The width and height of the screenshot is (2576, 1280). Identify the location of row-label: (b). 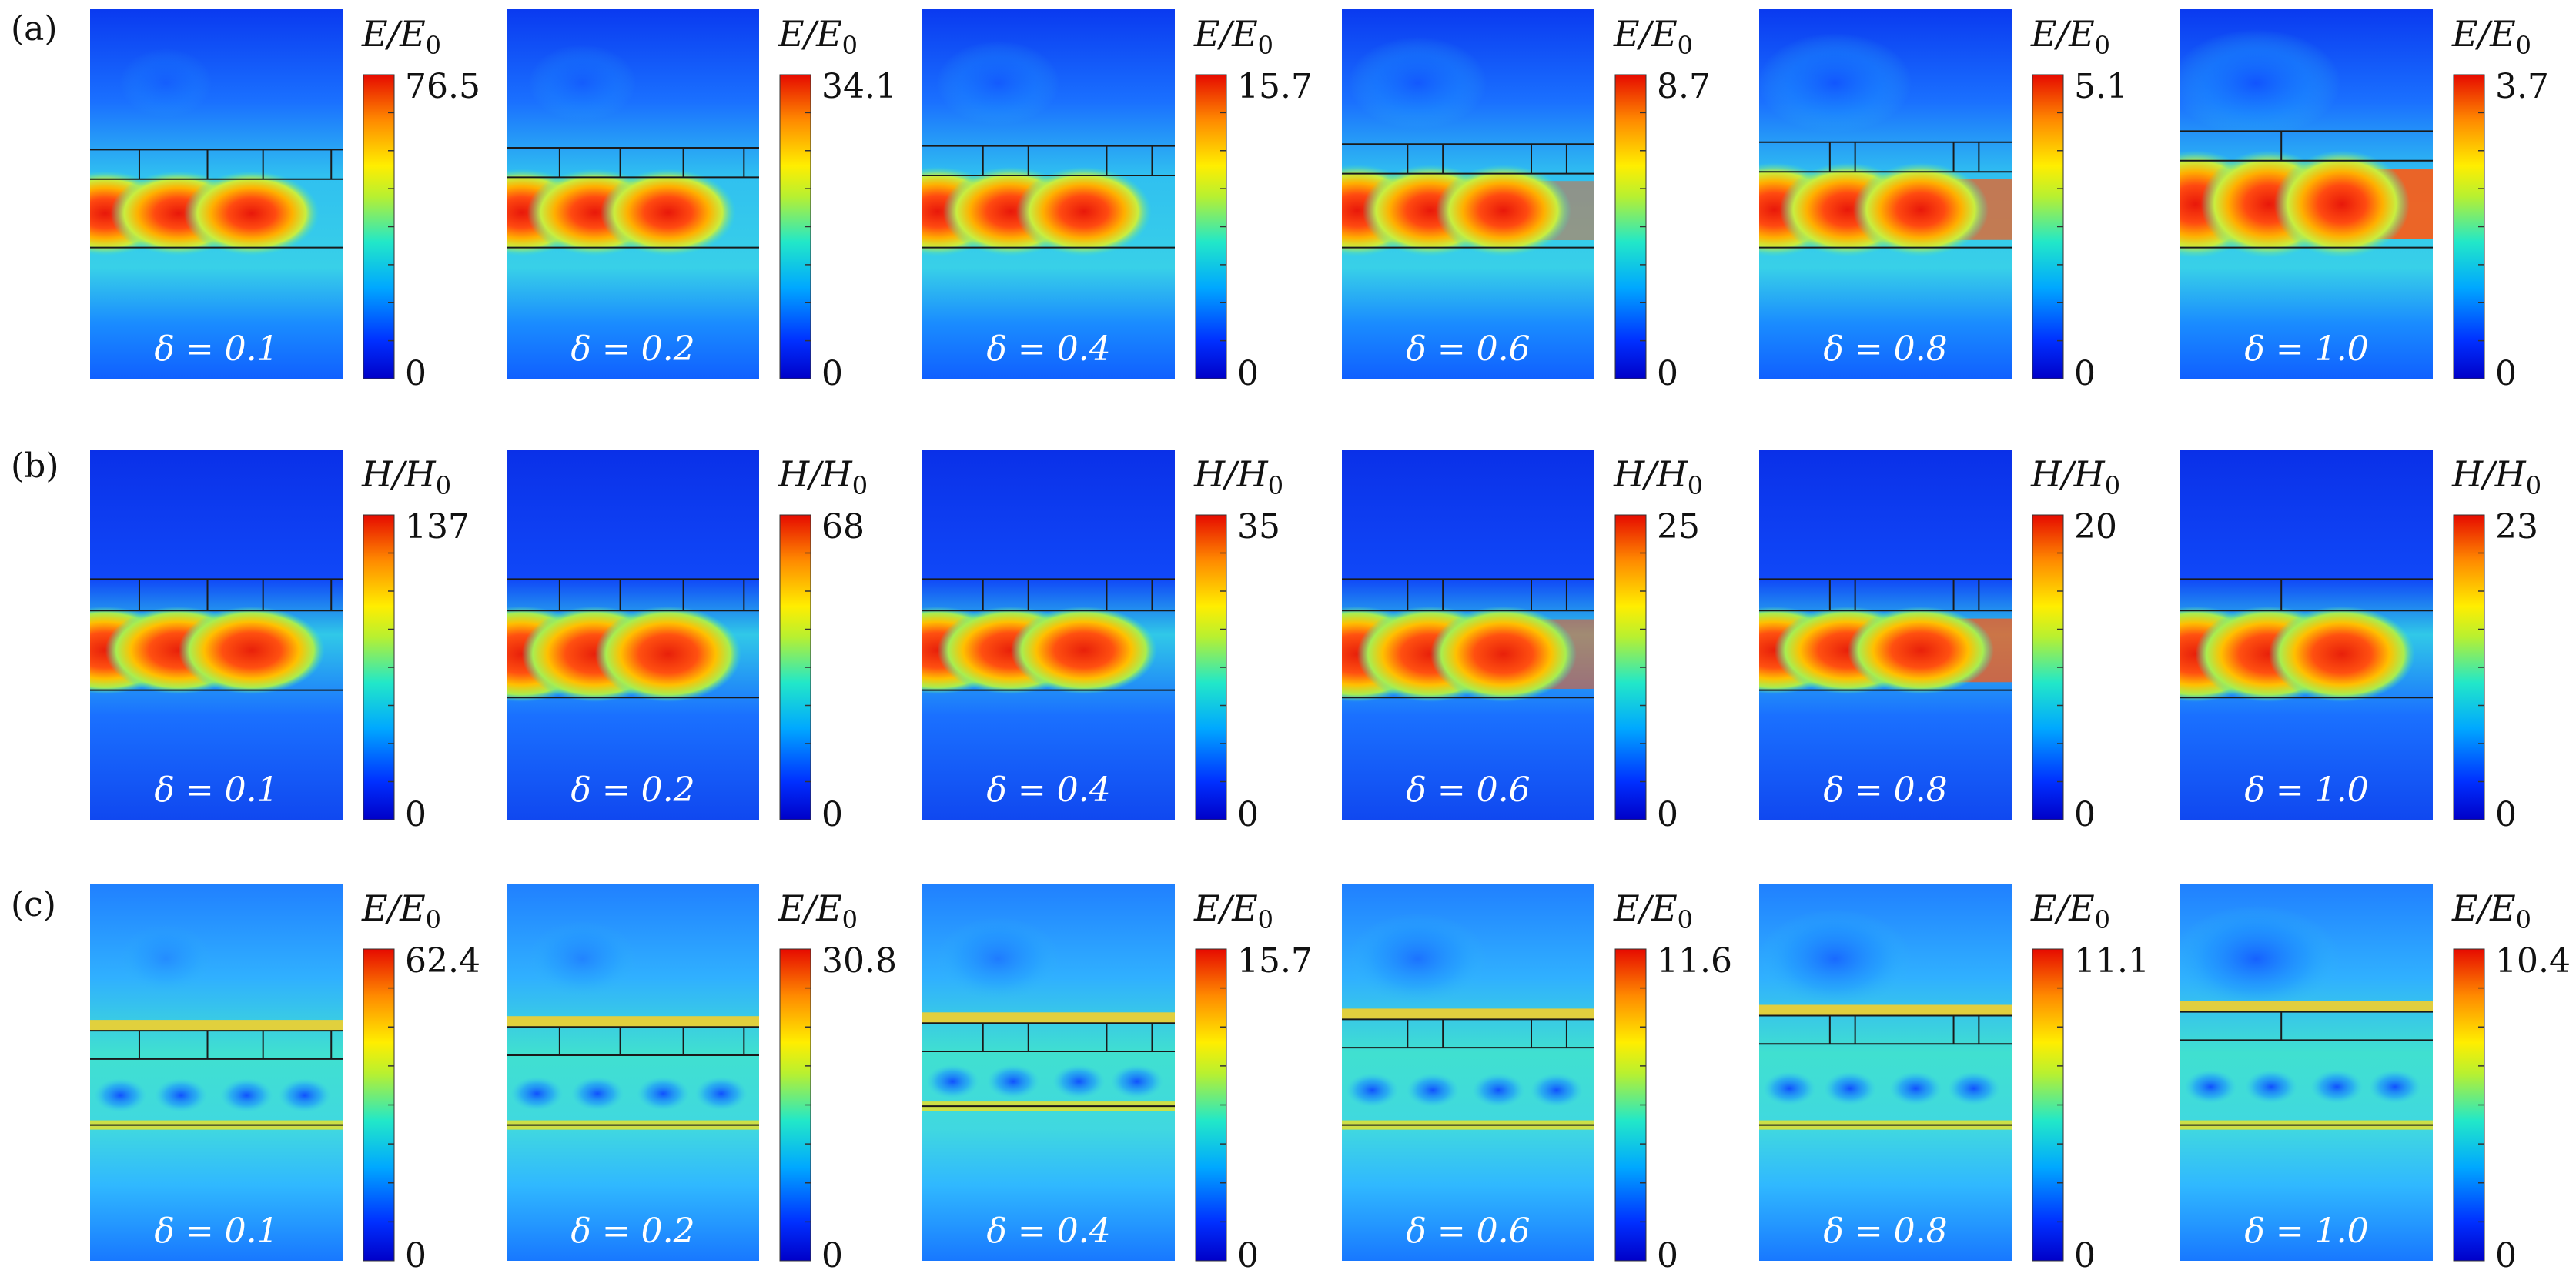
(35, 466).